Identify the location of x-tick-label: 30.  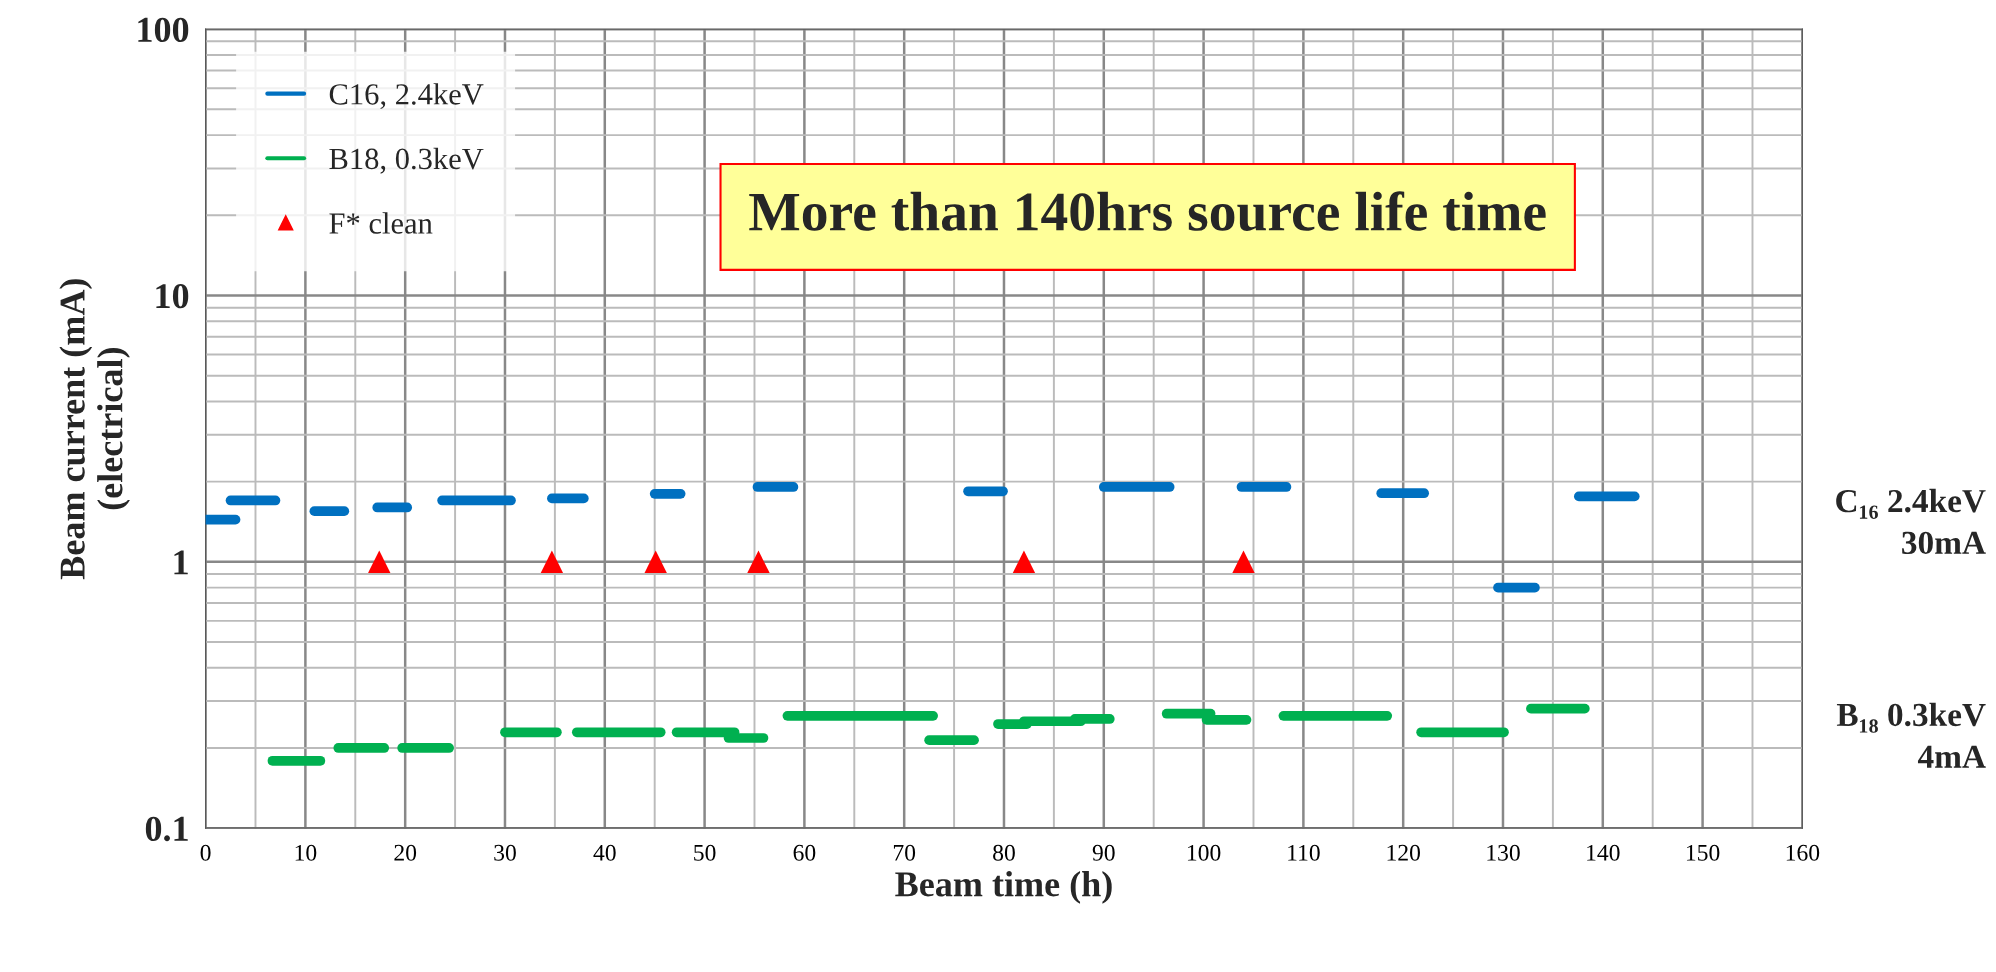
(505, 852).